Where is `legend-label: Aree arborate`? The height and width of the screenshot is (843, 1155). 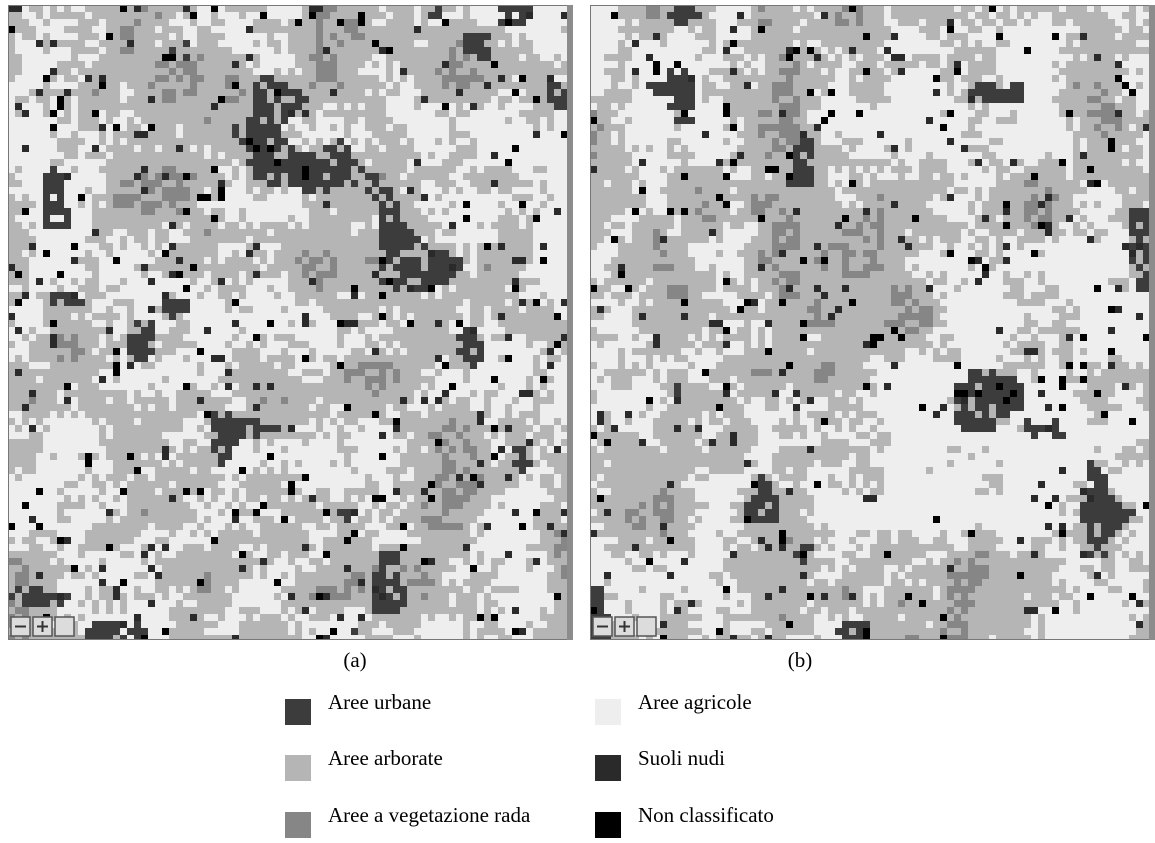
legend-label: Aree arborate is located at coordinates (385, 758).